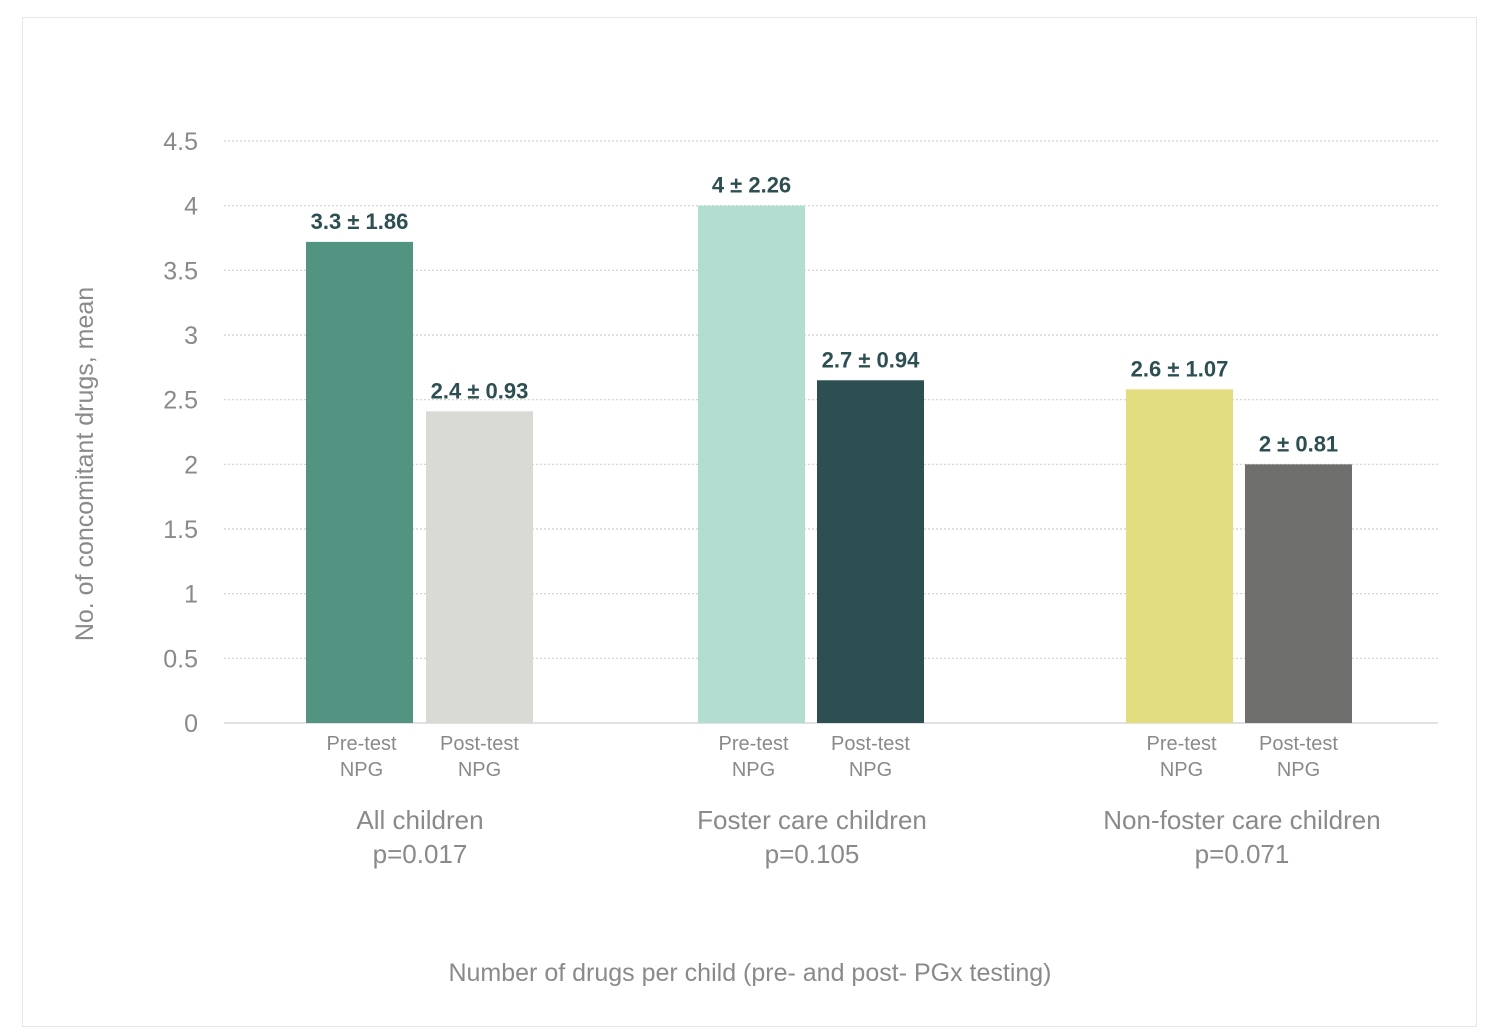  Describe the element at coordinates (812, 854) in the screenshot. I see `group-pvalue: p=0.105` at that location.